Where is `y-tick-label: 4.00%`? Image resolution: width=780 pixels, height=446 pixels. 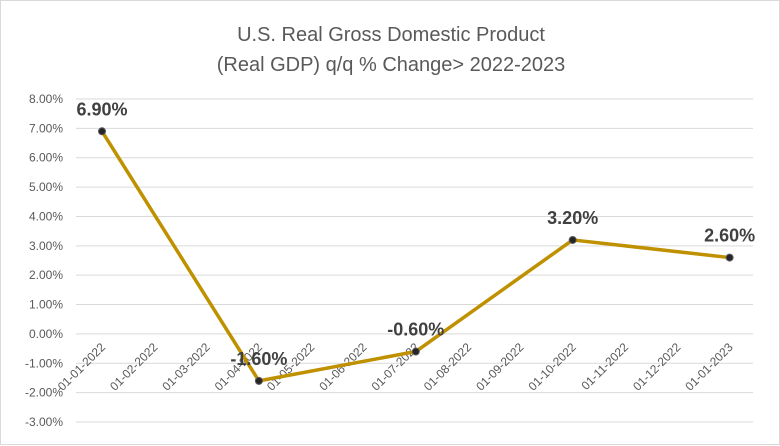 y-tick-label: 4.00% is located at coordinates (46, 216).